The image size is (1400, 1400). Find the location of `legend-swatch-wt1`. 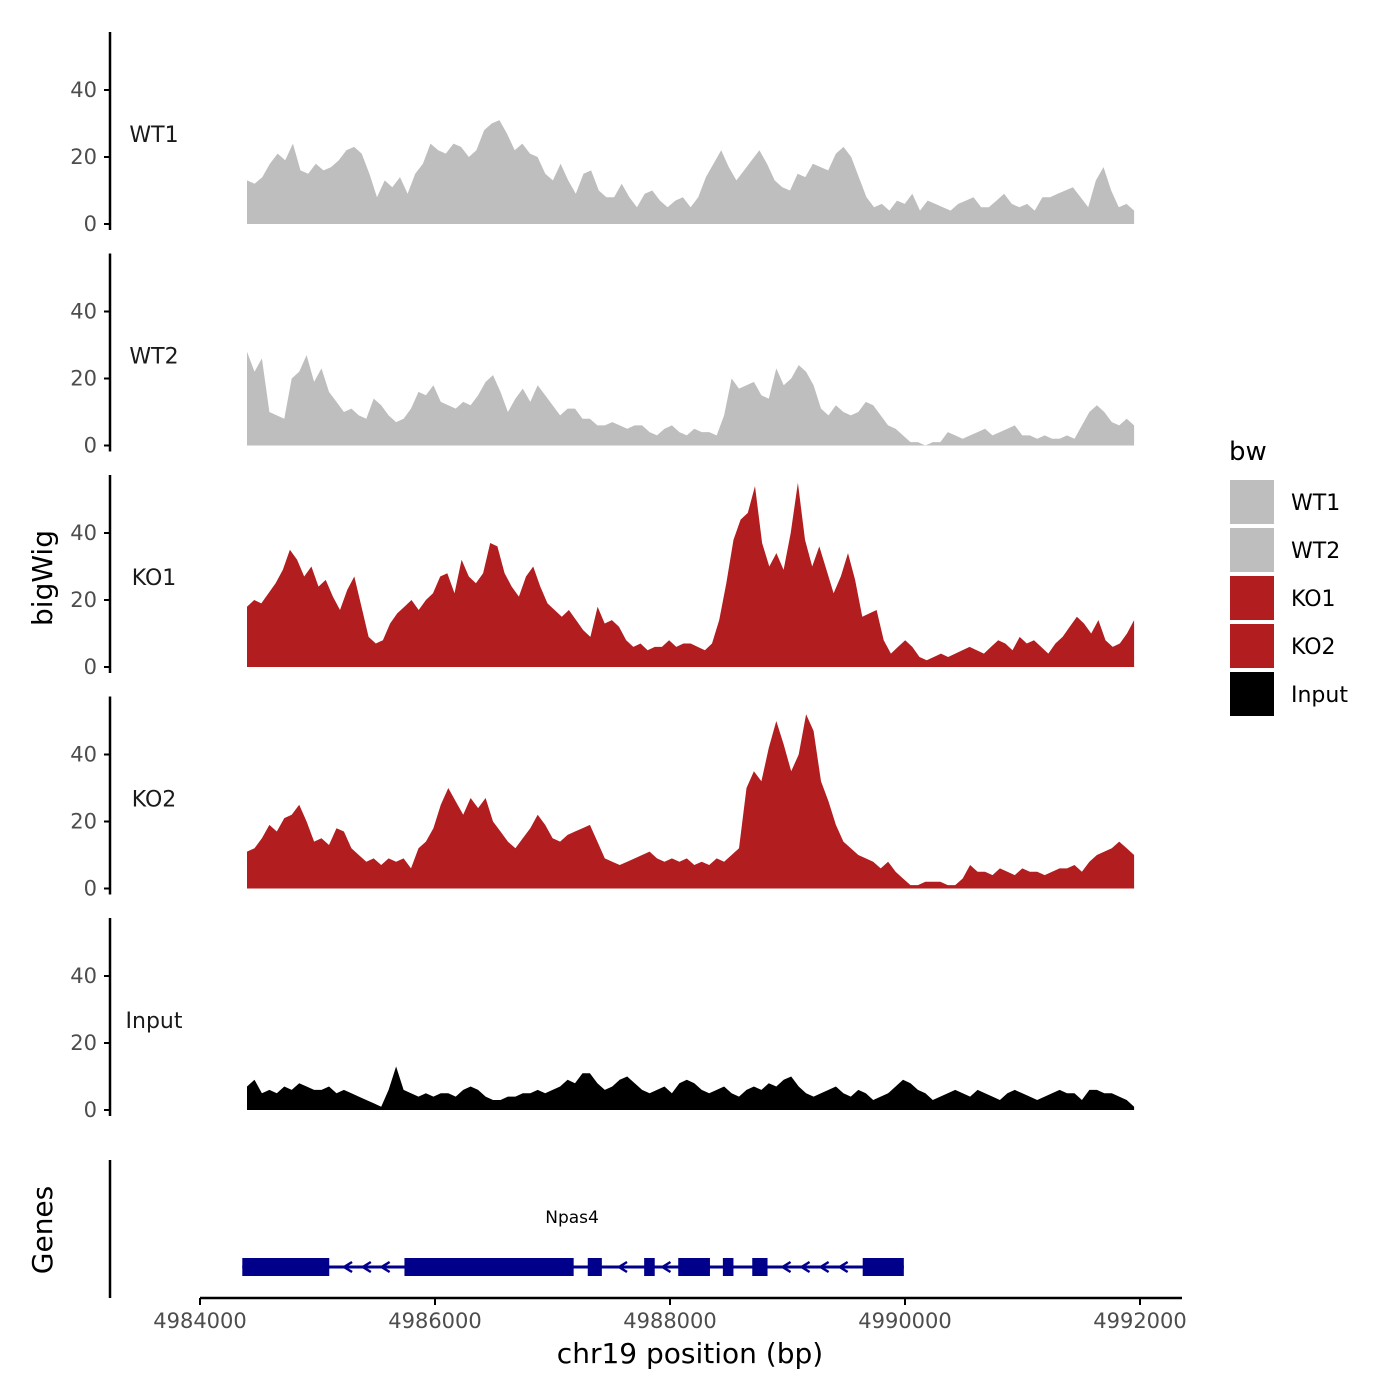

legend-swatch-wt1 is located at coordinates (1252, 502).